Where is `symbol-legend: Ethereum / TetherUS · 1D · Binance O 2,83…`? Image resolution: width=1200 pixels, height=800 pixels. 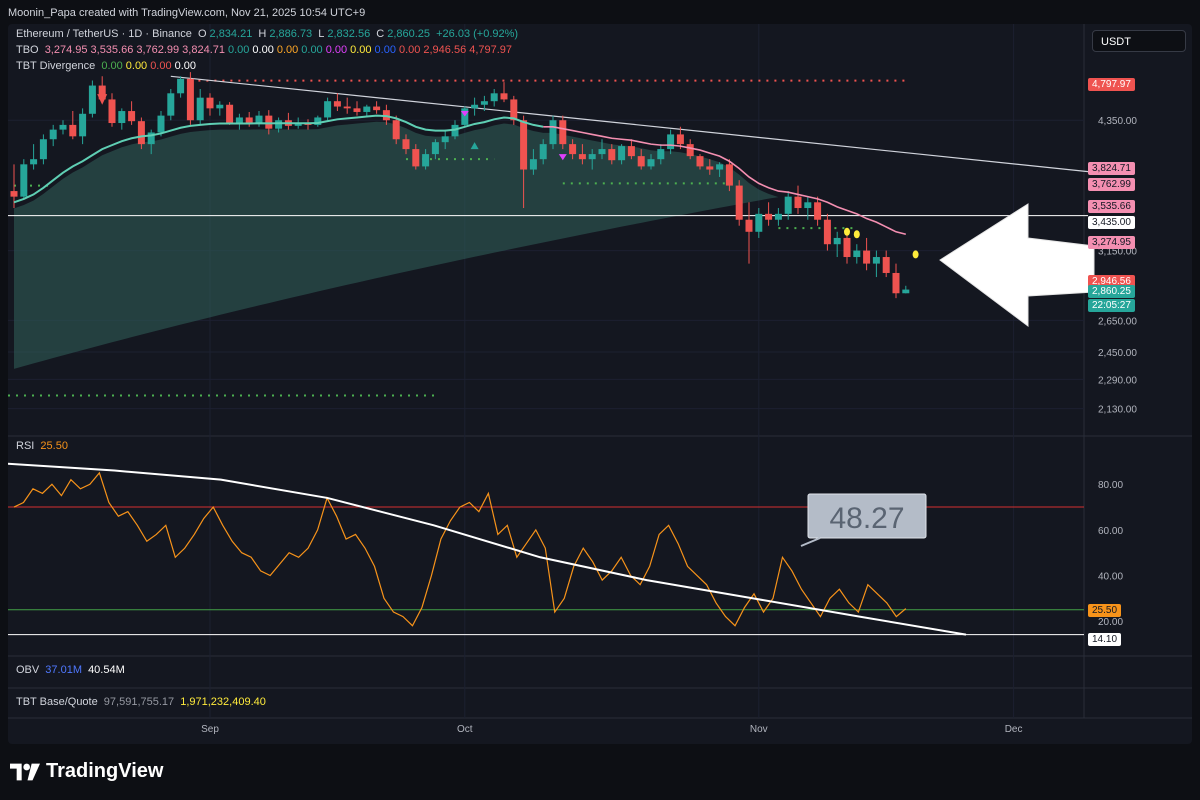
symbol-legend: Ethereum / TetherUS · 1D · Binance O 2,83… is located at coordinates (268, 34).